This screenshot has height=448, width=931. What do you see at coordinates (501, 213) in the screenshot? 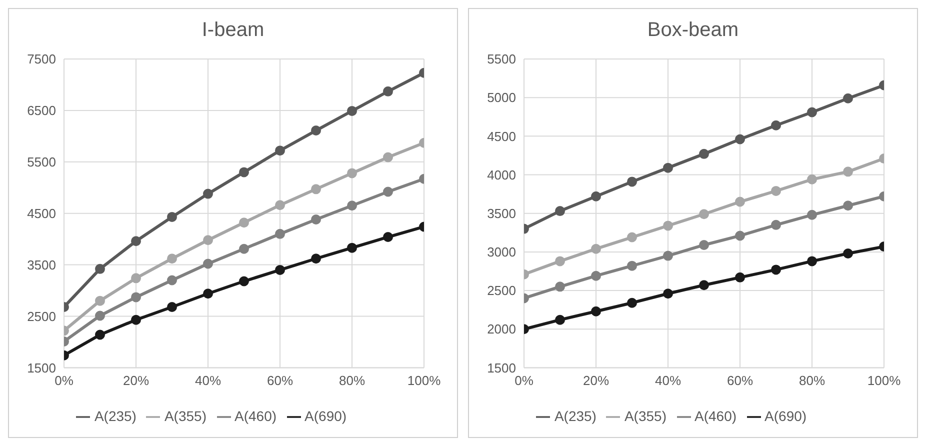
I see `y-tick-label: 3500` at bounding box center [501, 213].